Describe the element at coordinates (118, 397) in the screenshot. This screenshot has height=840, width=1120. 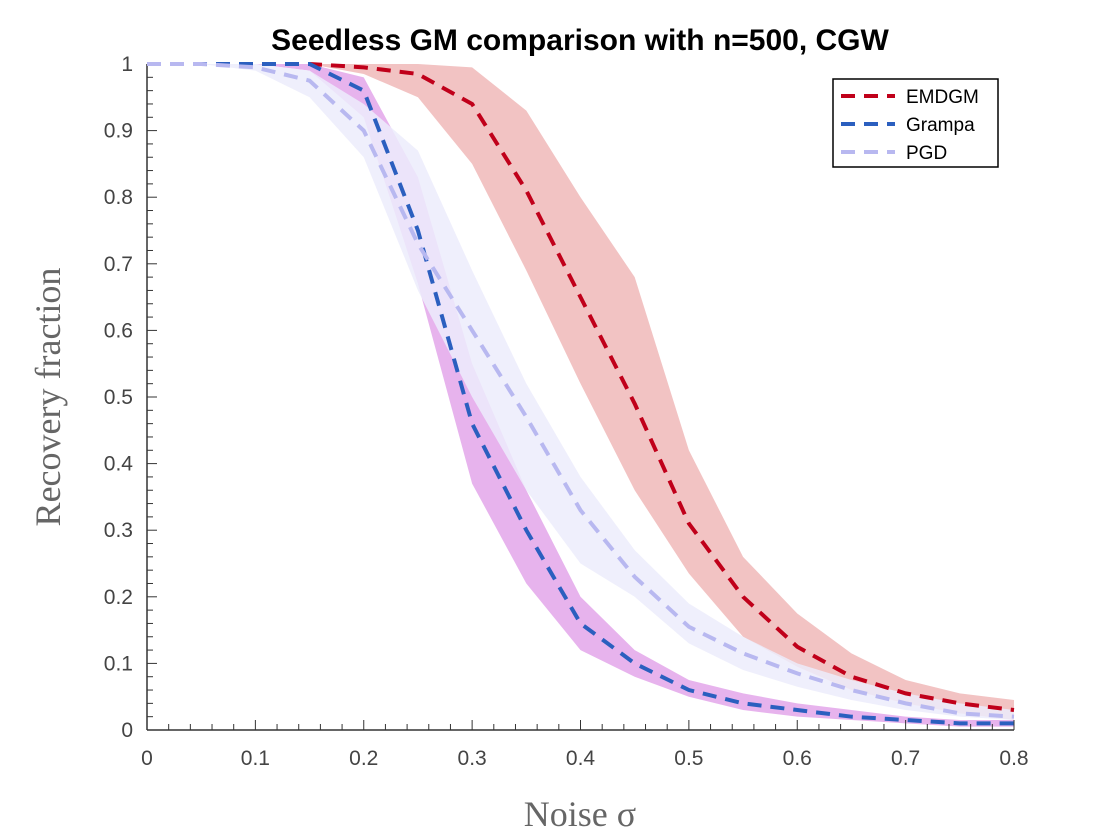
I see `y-tick-label: 0.5` at that location.